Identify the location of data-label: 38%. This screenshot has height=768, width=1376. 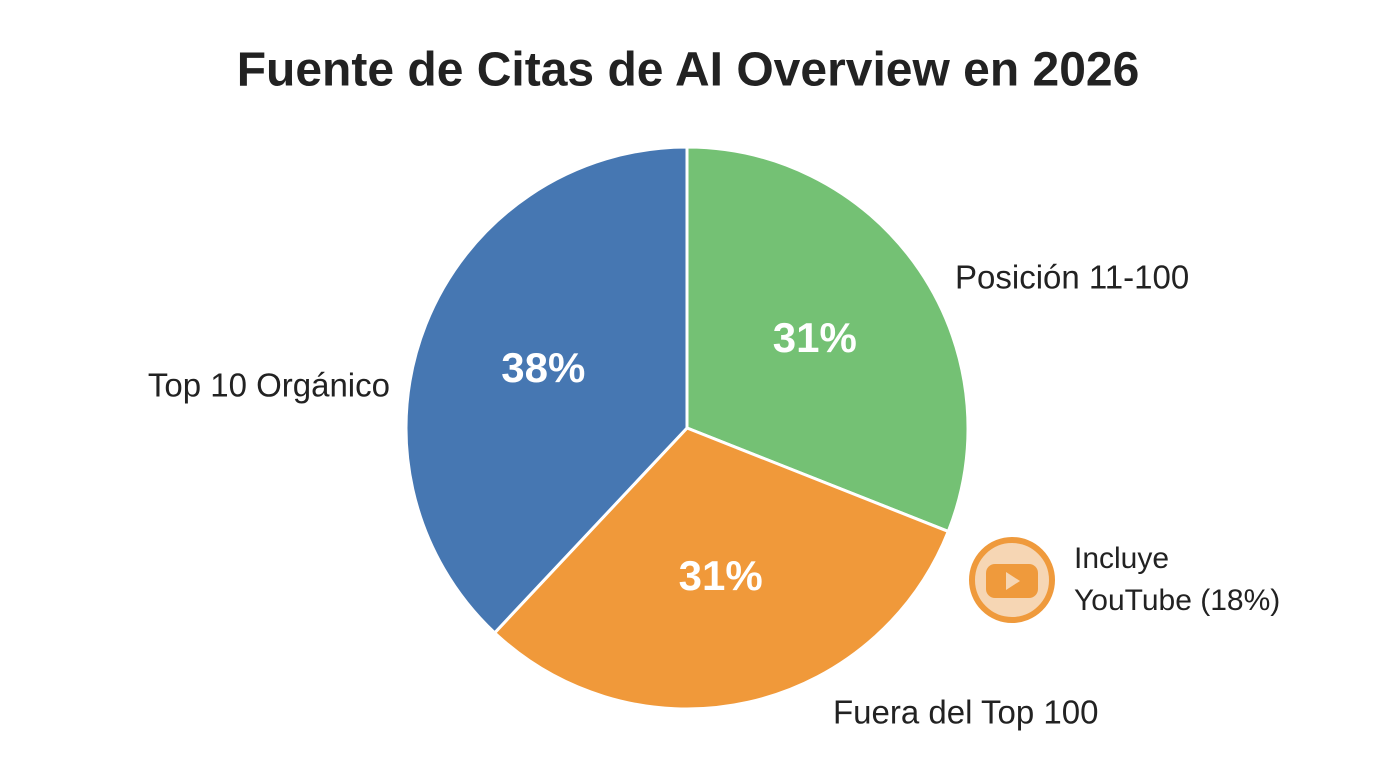
(543, 367).